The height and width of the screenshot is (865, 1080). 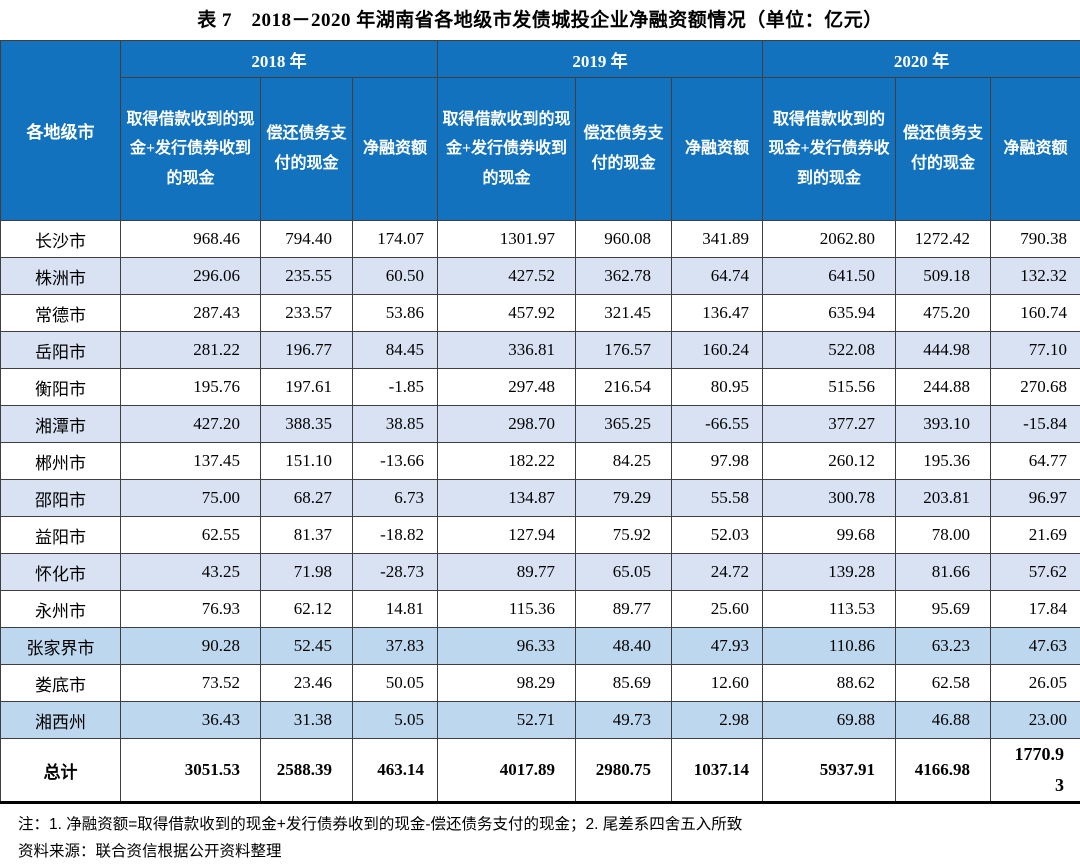 I want to click on value-cell: 12.60, so click(x=717, y=683).